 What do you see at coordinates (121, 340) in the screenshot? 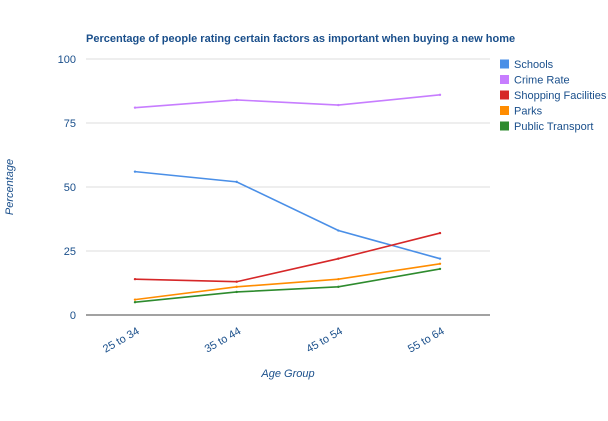
I see `x-tick-label: 25 to 34` at bounding box center [121, 340].